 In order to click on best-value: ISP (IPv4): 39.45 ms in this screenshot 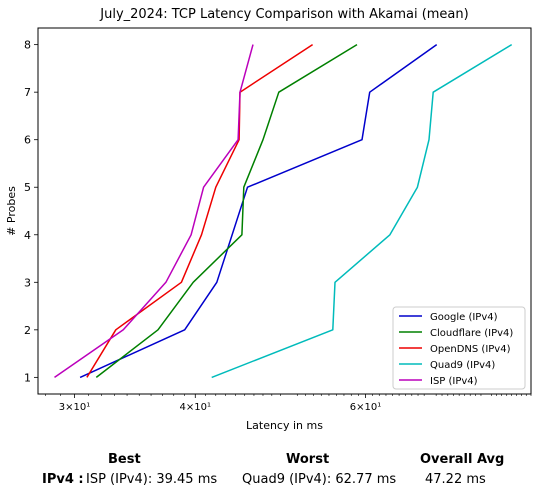, I will do `click(151, 479)`.